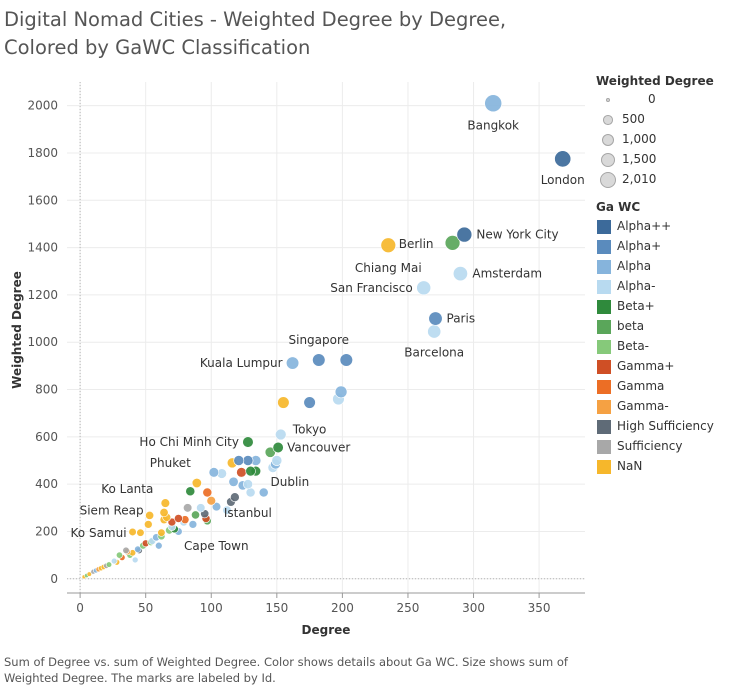  What do you see at coordinates (388, 245) in the screenshot?
I see `point-chiang-mai` at bounding box center [388, 245].